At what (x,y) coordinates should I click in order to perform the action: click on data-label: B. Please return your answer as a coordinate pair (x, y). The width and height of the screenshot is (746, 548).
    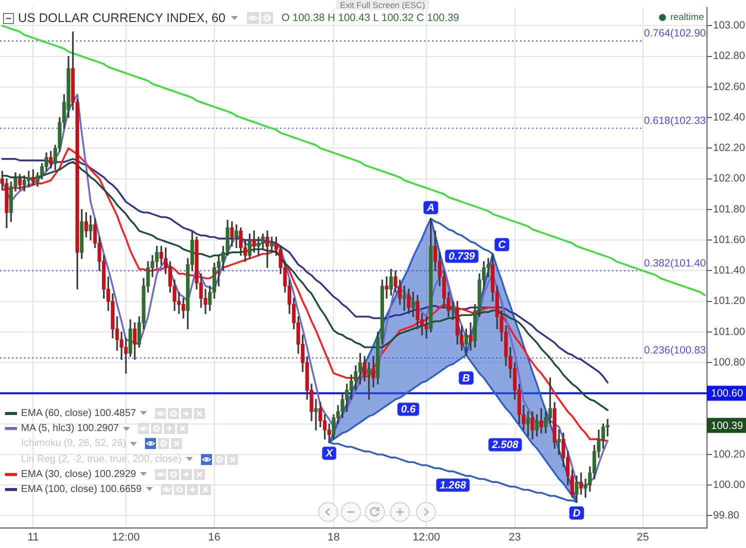
    Looking at the image, I should click on (466, 378).